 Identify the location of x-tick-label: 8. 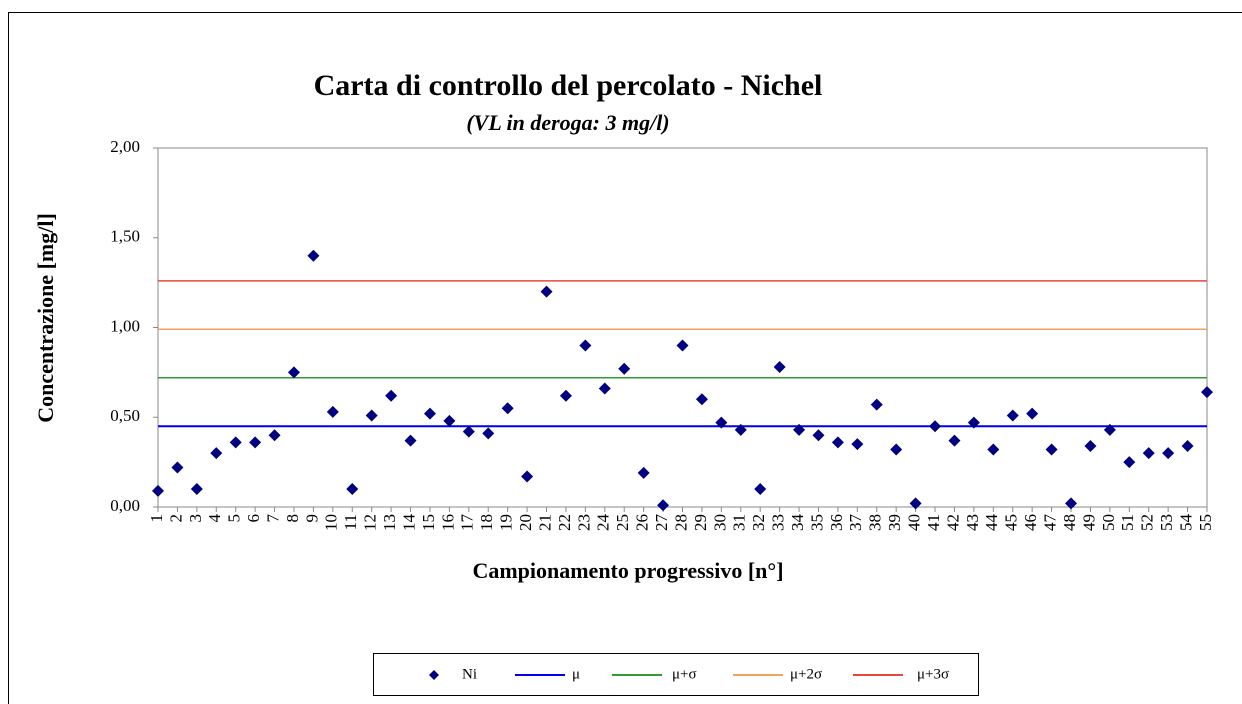
(292, 518).